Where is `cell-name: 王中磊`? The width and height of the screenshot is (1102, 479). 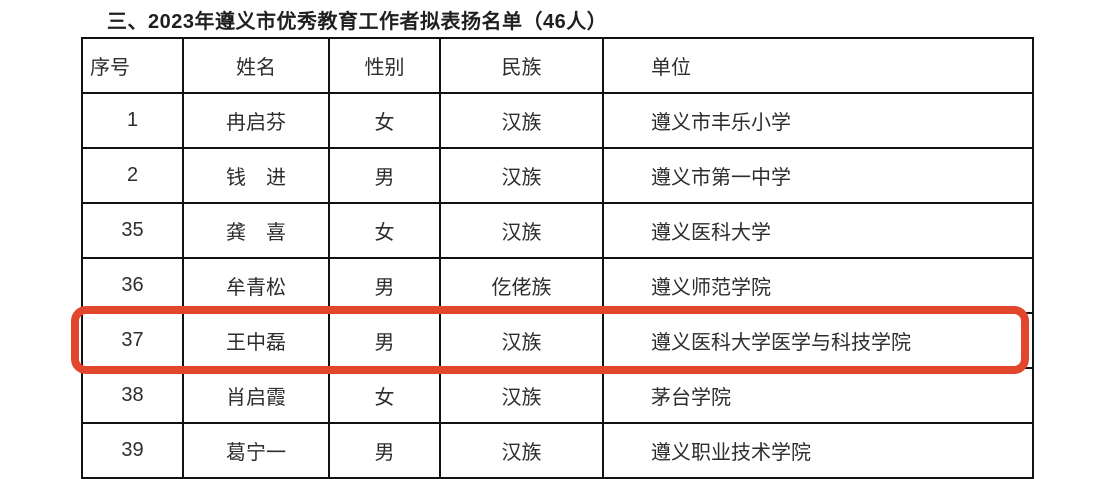
cell-name: 王中磊 is located at coordinates (256, 340).